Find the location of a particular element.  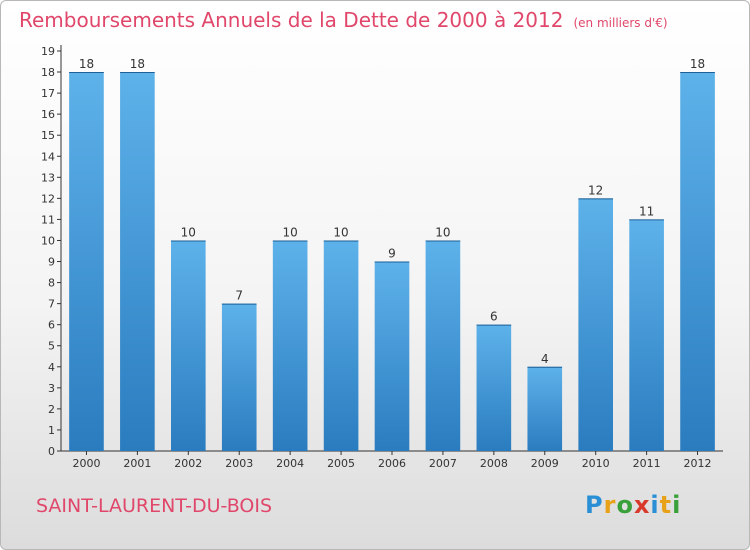

data-label: 12 is located at coordinates (595, 190).